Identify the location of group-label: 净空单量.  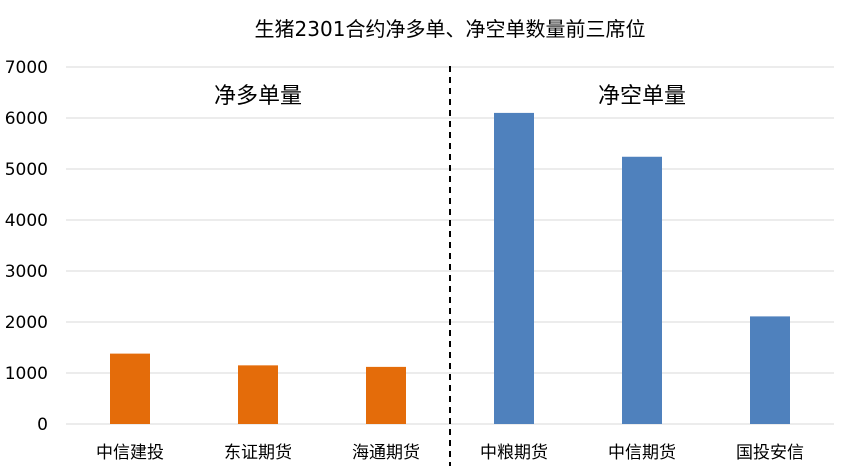
(642, 96).